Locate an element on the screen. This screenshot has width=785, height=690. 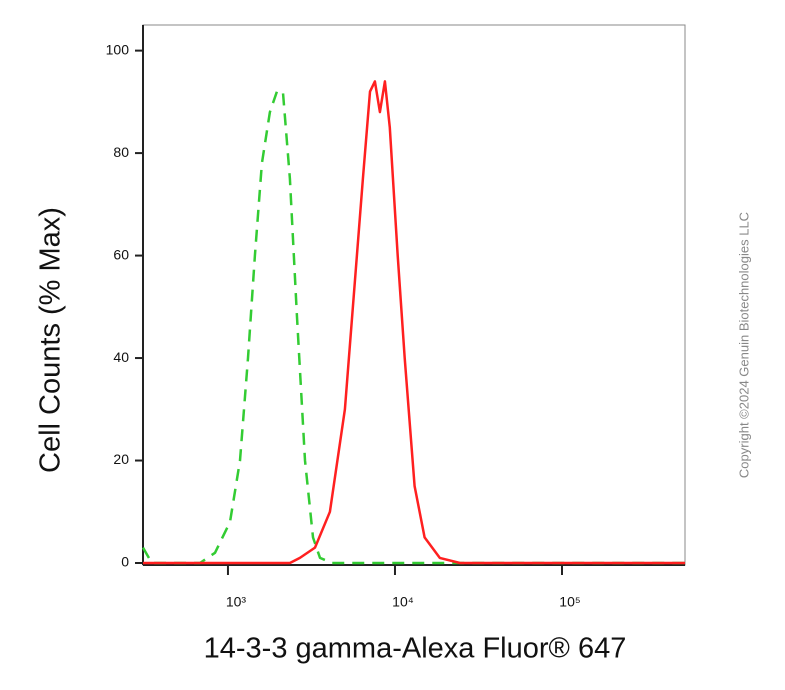
y-tick-label: 20 is located at coordinates (121, 459).